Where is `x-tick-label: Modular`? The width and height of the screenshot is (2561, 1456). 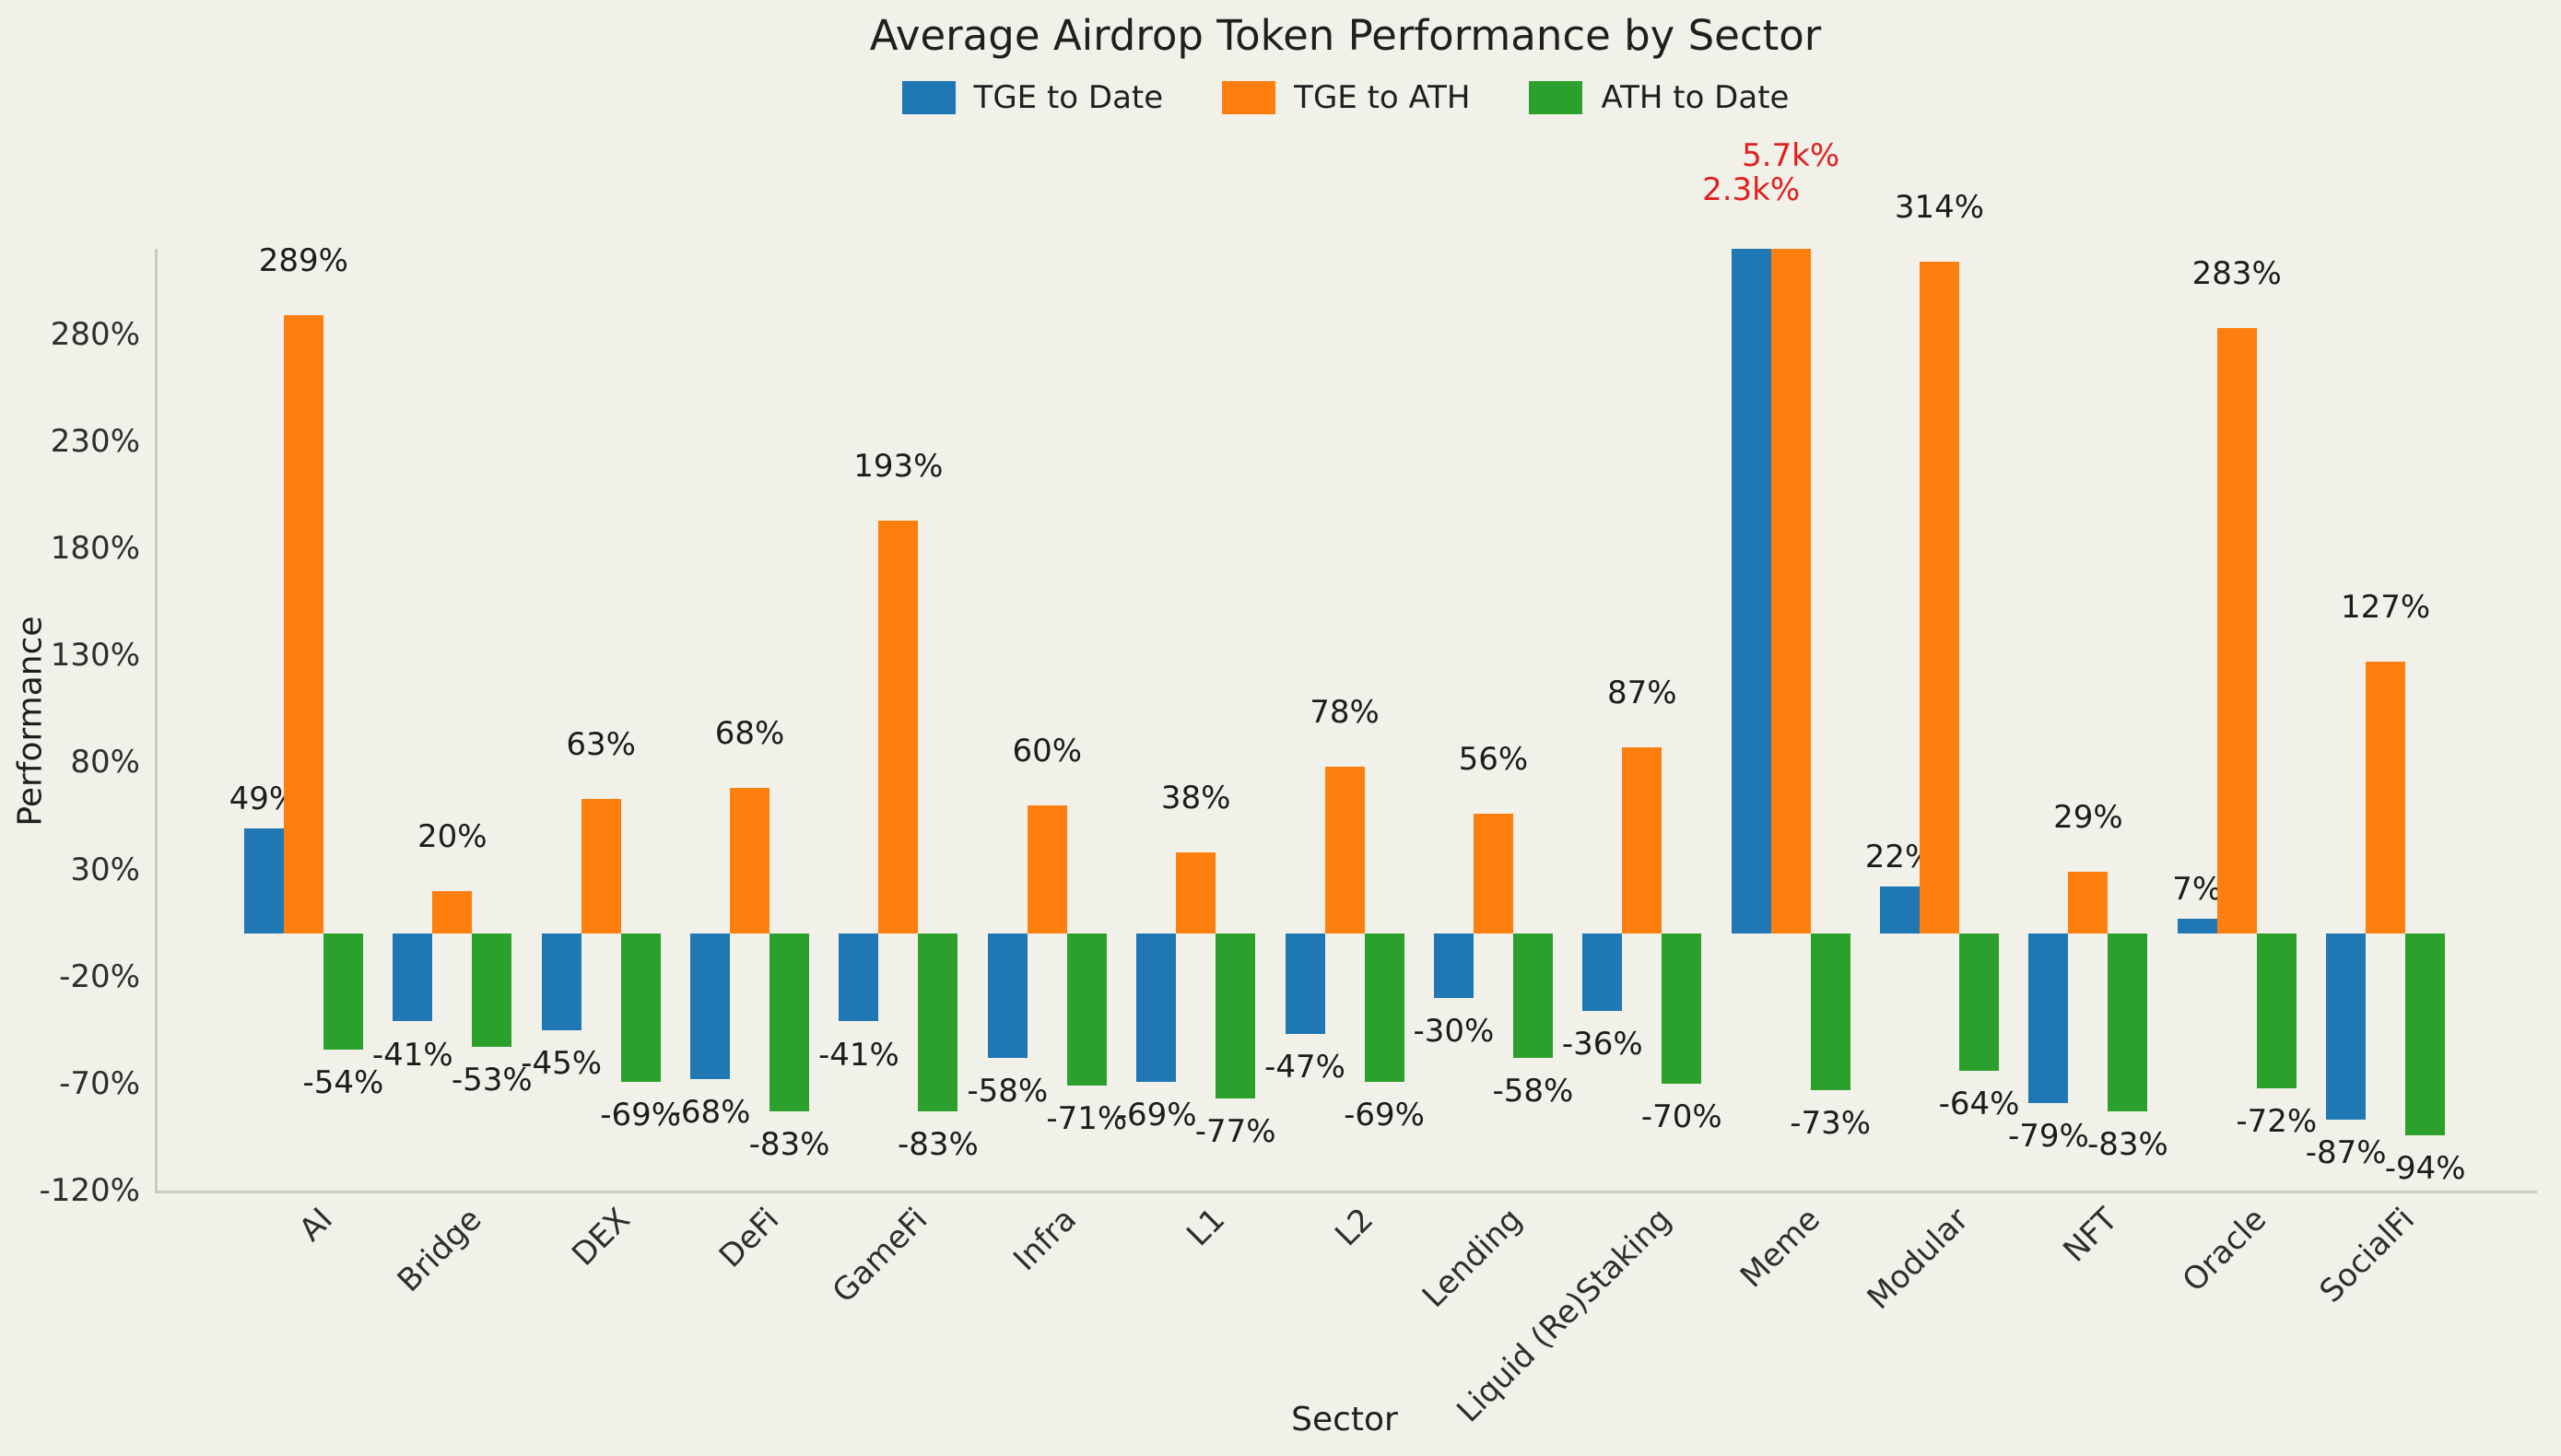
x-tick-label: Modular is located at coordinates (1919, 1259).